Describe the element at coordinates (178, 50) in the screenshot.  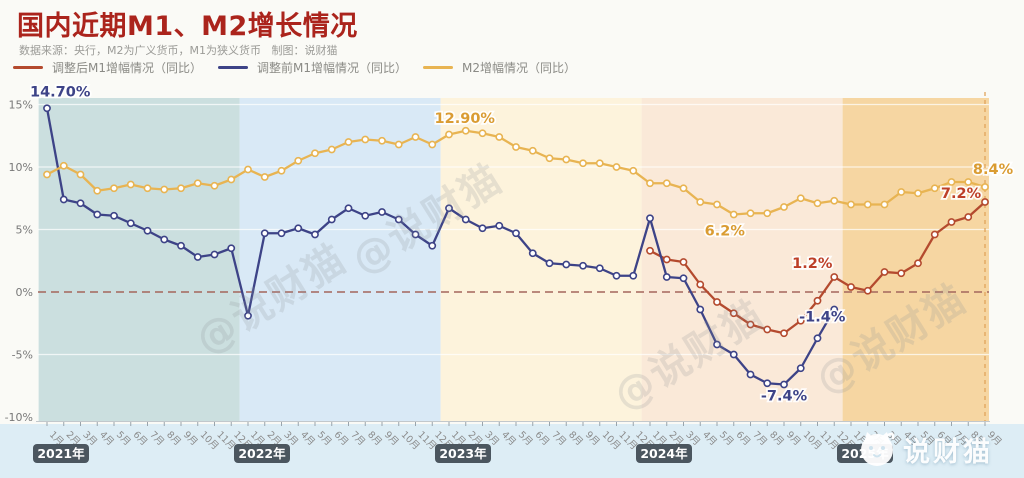
I see `chart-subtitle: 数据来源：央行，M2为广义货币，M1为狭义货币 制图：说财猫` at that location.